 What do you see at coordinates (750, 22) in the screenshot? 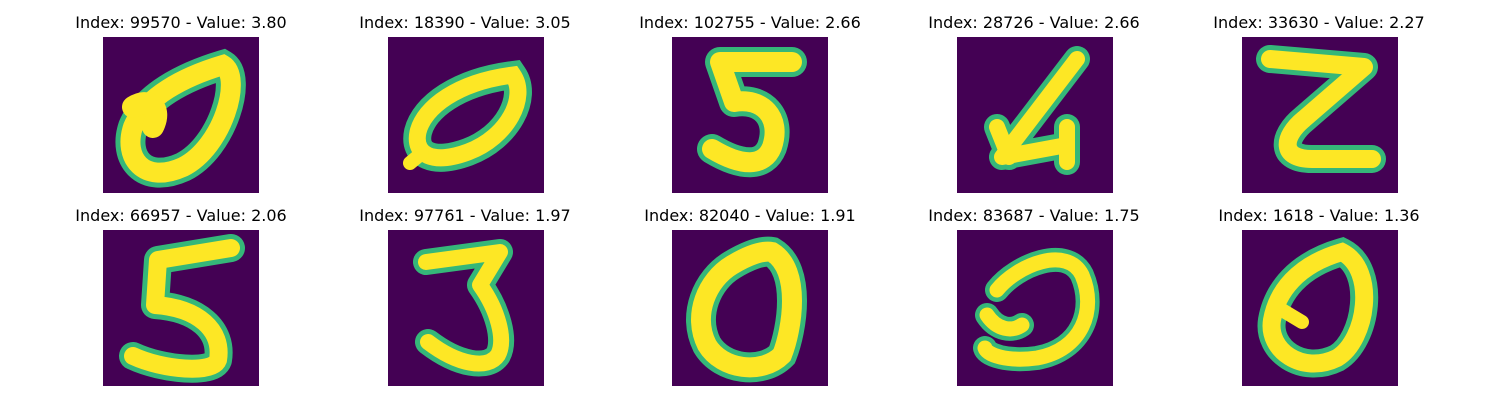
I see `panel-title: Index: 102755 - Value: 2.66` at bounding box center [750, 22].